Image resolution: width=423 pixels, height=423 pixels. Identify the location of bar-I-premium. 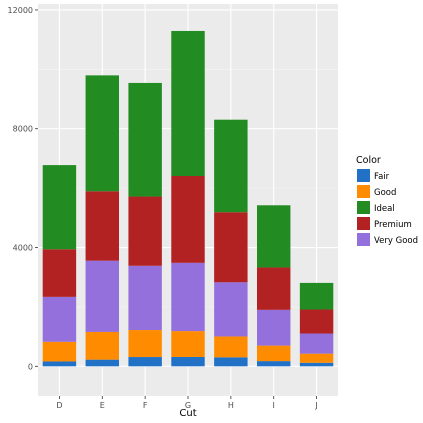
(274, 288).